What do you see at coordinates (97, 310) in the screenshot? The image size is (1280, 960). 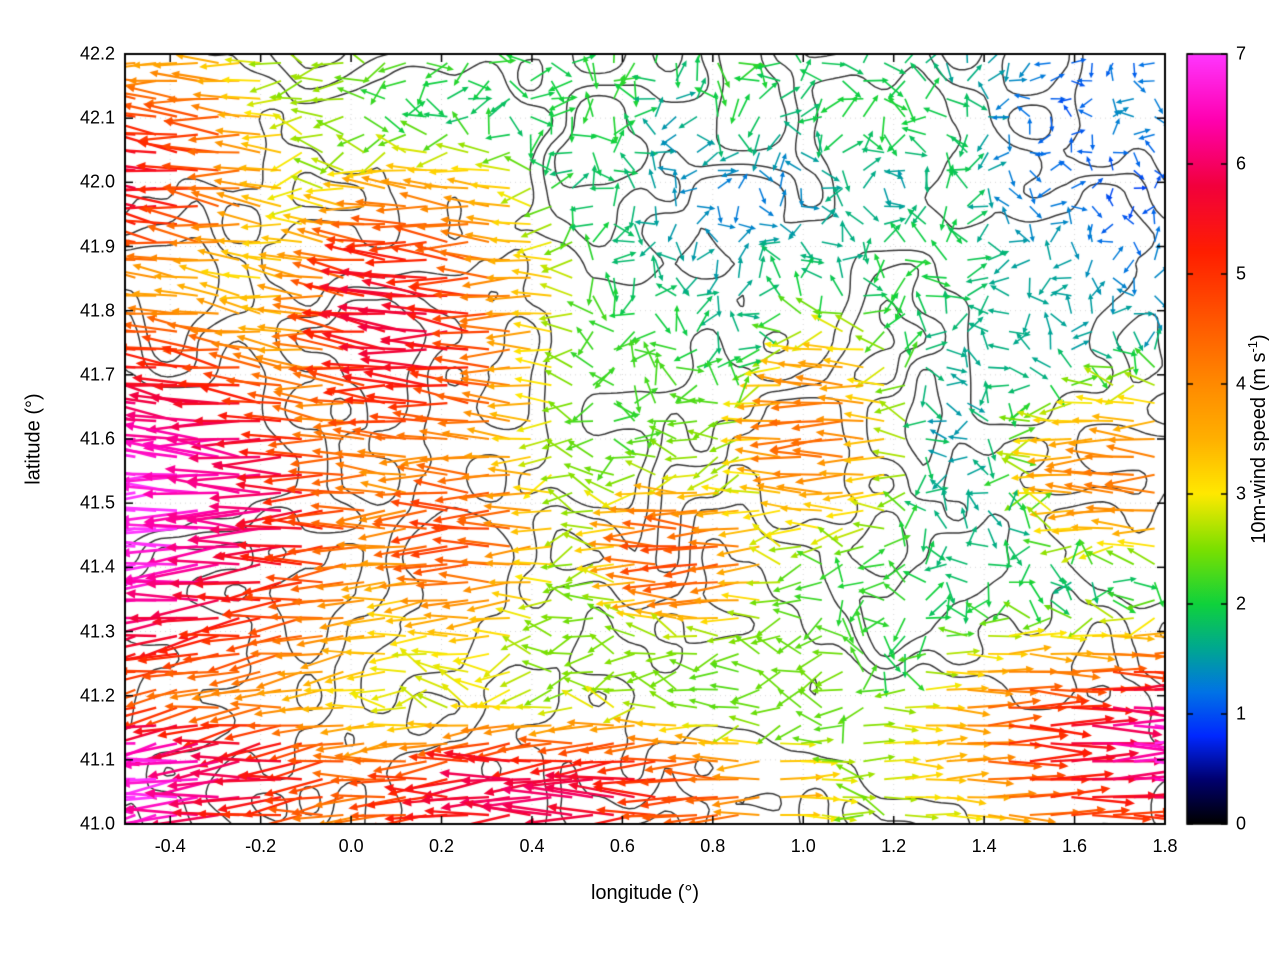 I see `y-tick-label: 41.8` at bounding box center [97, 310].